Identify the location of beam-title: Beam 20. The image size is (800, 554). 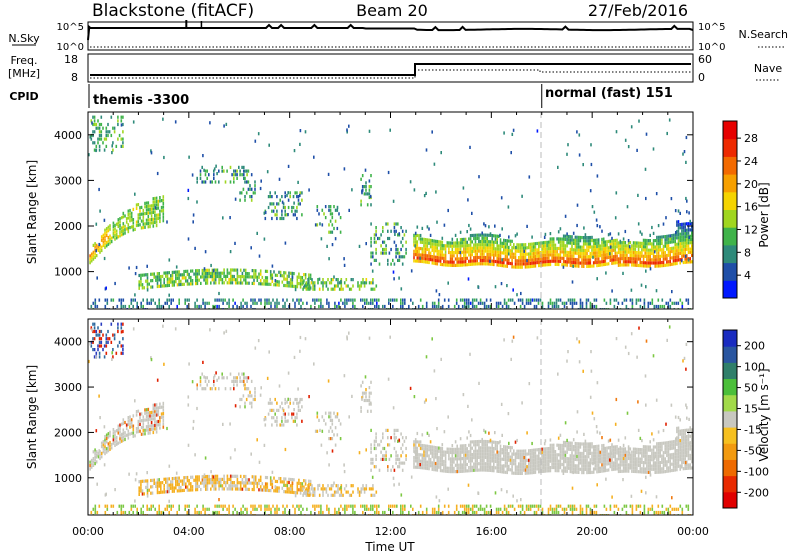
(392, 10).